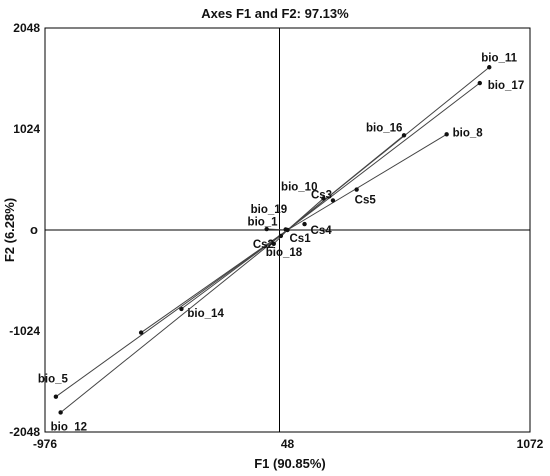  What do you see at coordinates (275, 13) in the screenshot?
I see `chart-title: Axes F1 and F2: 97.13%` at bounding box center [275, 13].